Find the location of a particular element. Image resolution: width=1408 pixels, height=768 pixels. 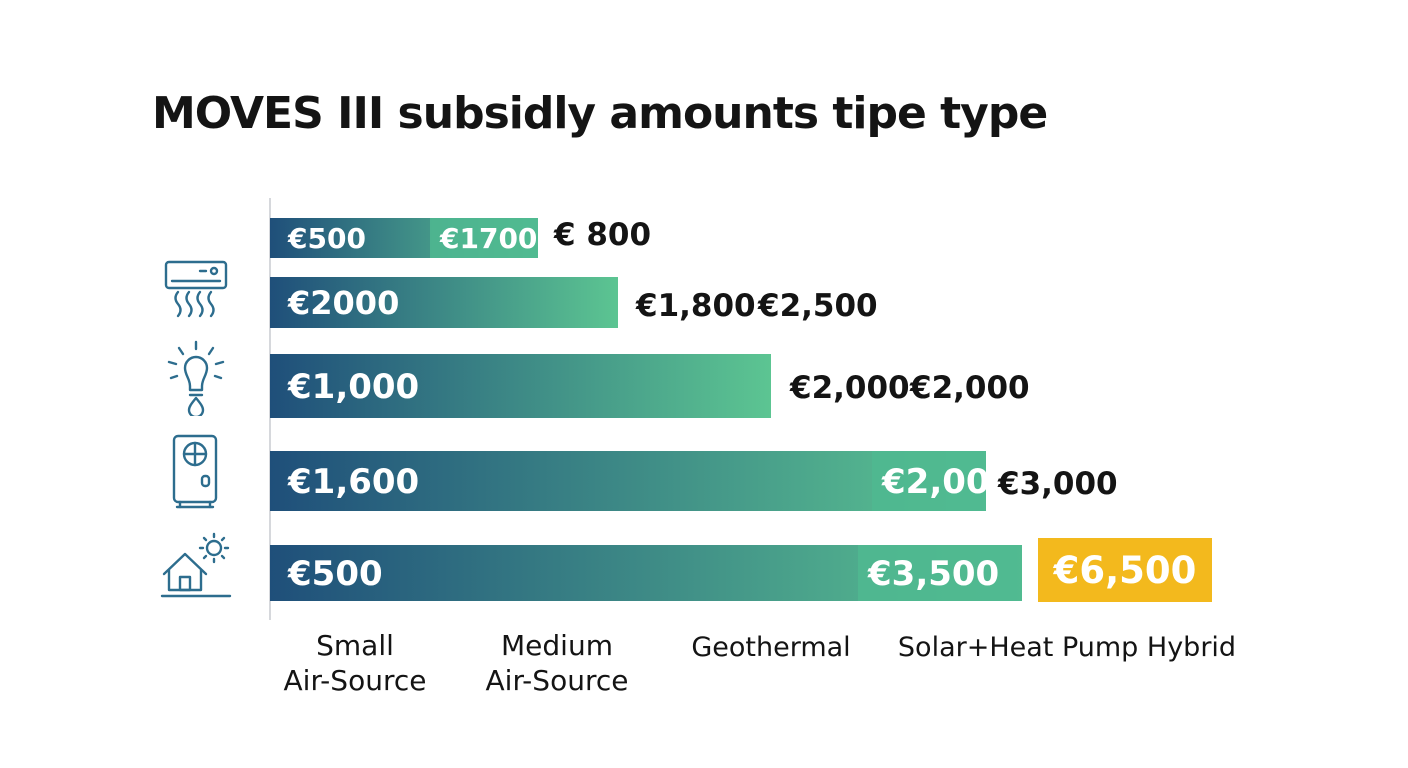

bar-segment-label: €2000 is located at coordinates (343, 303).